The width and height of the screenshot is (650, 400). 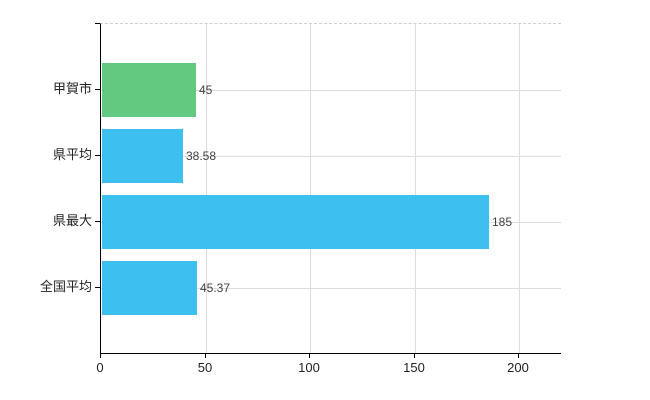 What do you see at coordinates (97, 23) in the screenshot?
I see `y-axis-top-tick` at bounding box center [97, 23].